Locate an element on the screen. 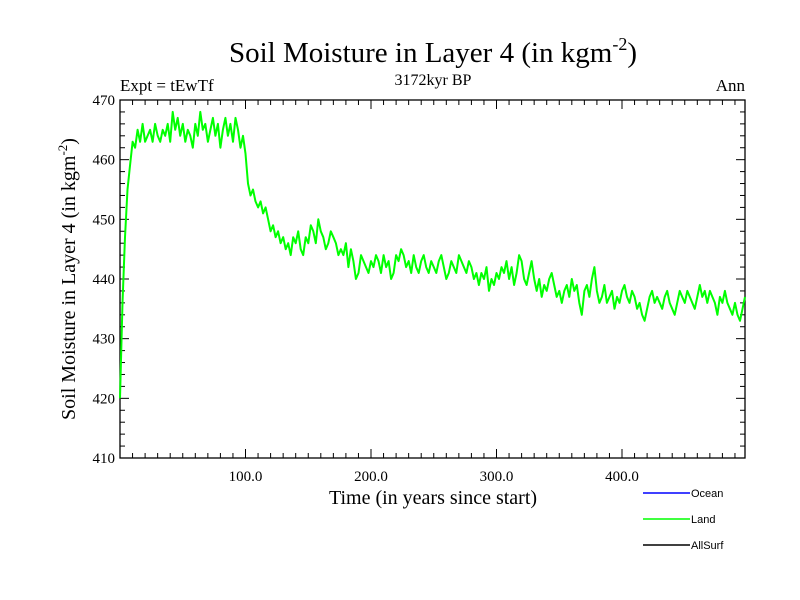 The width and height of the screenshot is (800, 600). chart-title: Soil Moisture in Layer 4 (in kgm-2) is located at coordinates (433, 51).